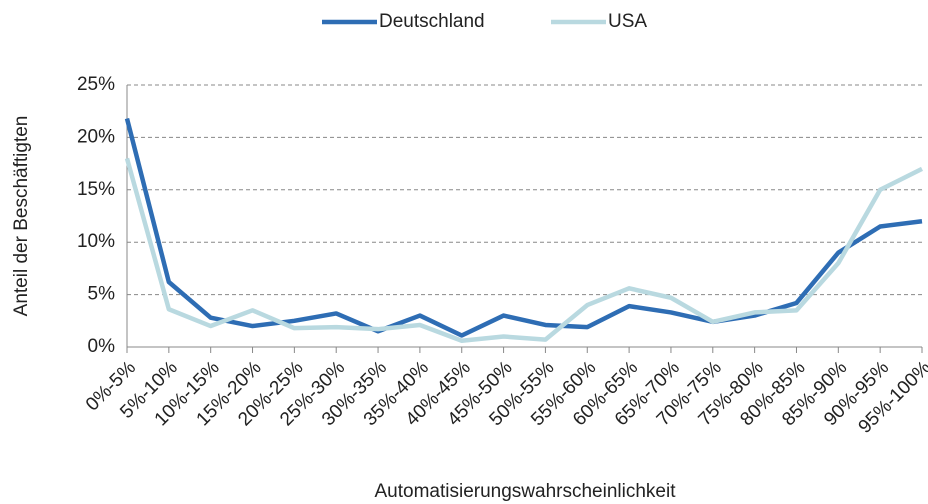 This screenshot has height=504, width=928. I want to click on y-axis-label: Anteil der Beschäftigten, so click(21, 216).